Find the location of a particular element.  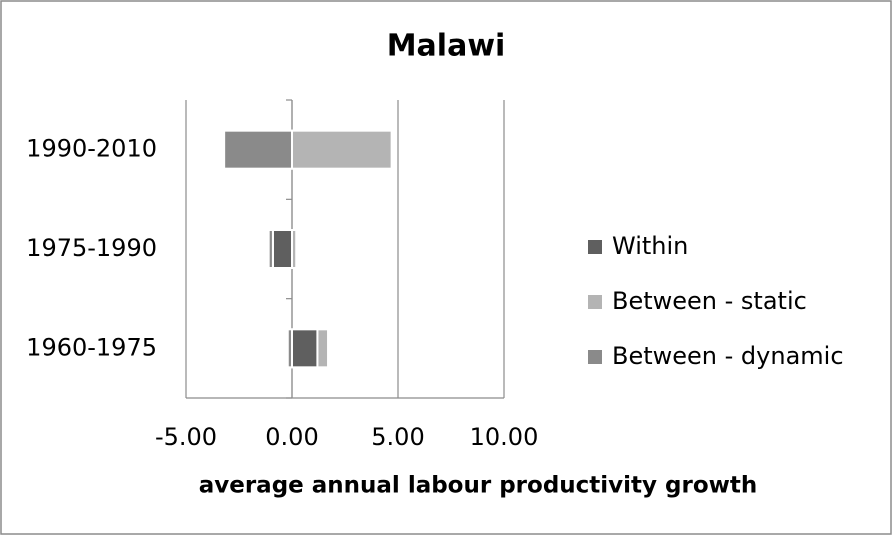

chart-title: Malawi is located at coordinates (446, 46).